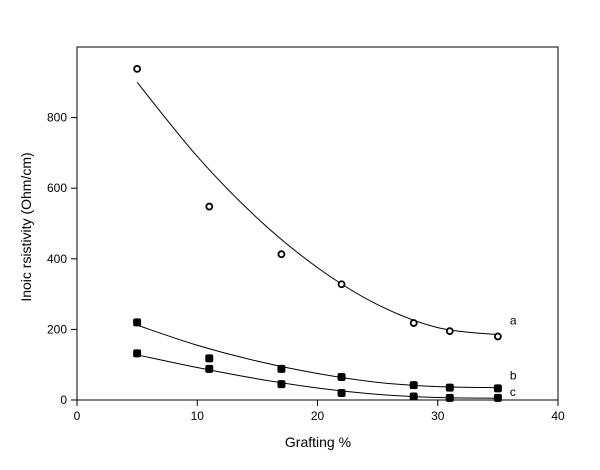 The image size is (600, 470). What do you see at coordinates (513, 357) in the screenshot?
I see `series-labels: a bc` at bounding box center [513, 357].